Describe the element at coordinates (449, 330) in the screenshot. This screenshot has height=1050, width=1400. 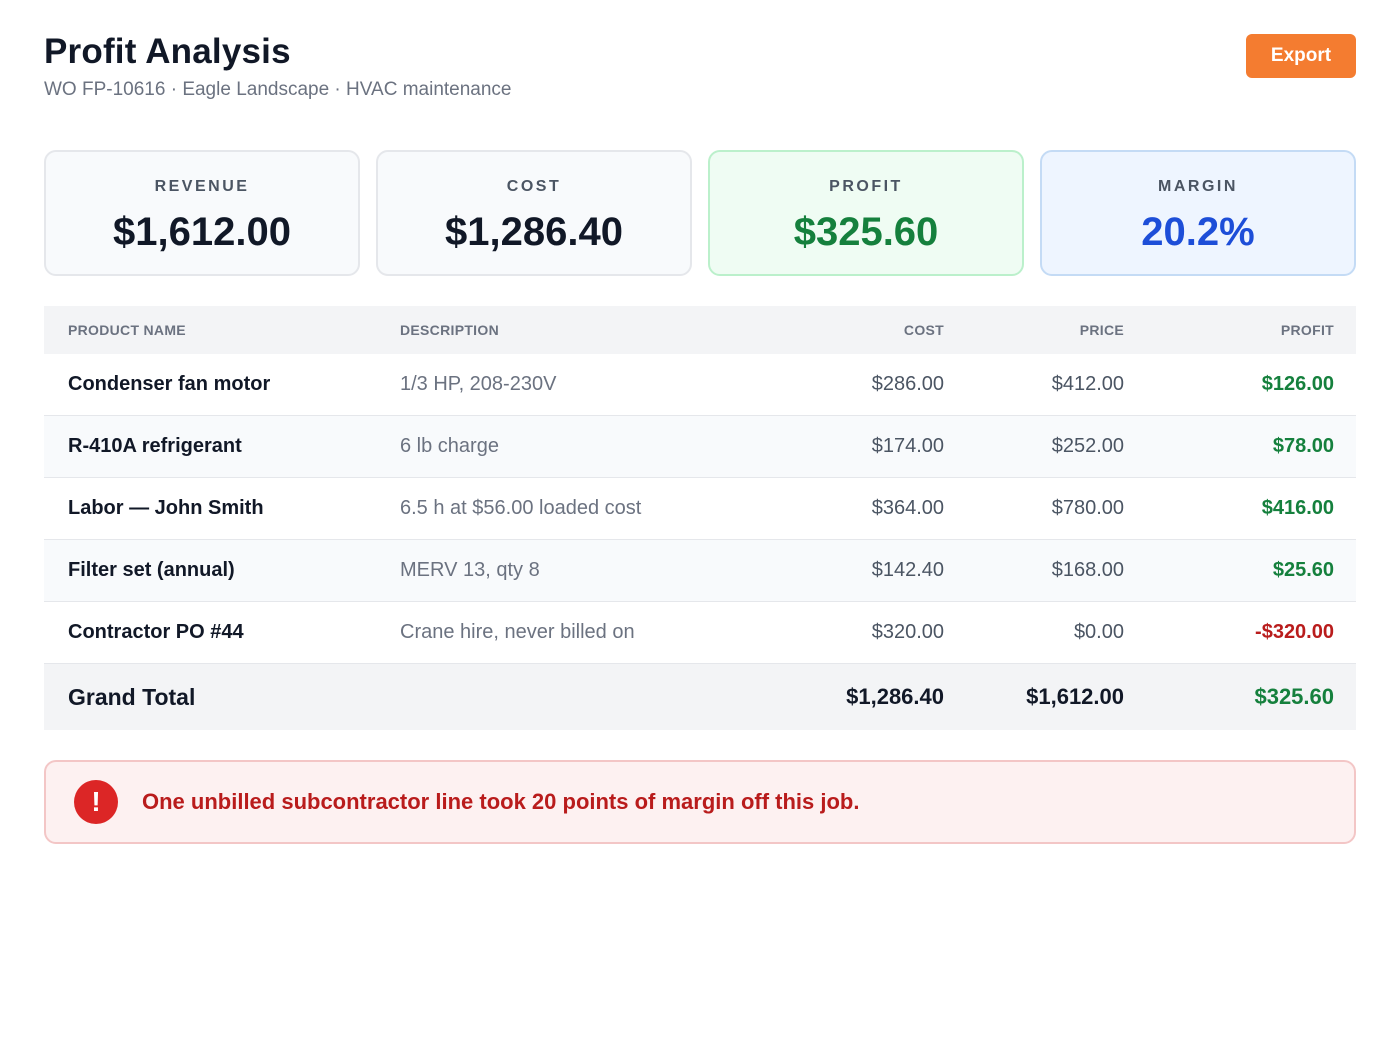
I see `column-header-description: DESCRIPTION` at that location.